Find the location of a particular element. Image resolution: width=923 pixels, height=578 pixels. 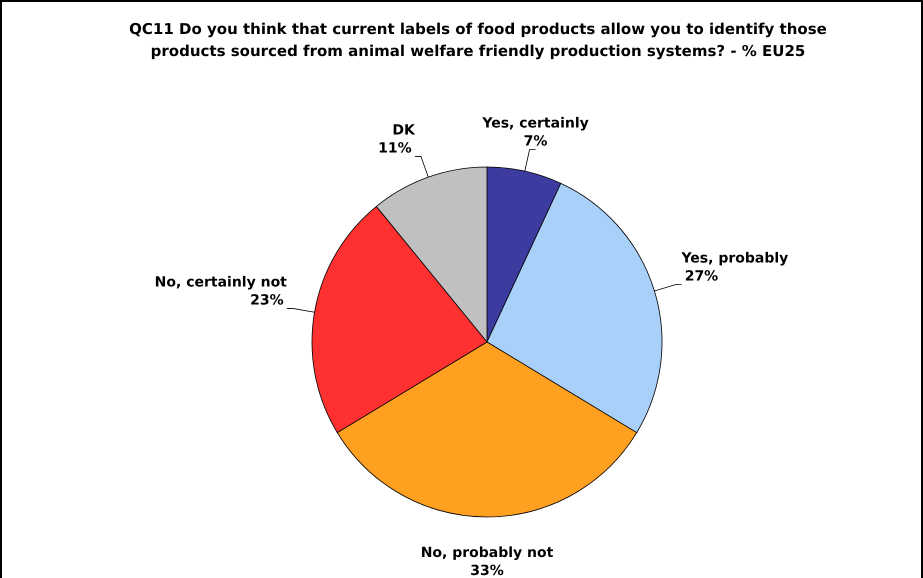

chart-title: QC11 Do you think that current labels of food products allow you to identify those products sourced from animal welfare friendly production systems? - % EU25 is located at coordinates (478, 40).